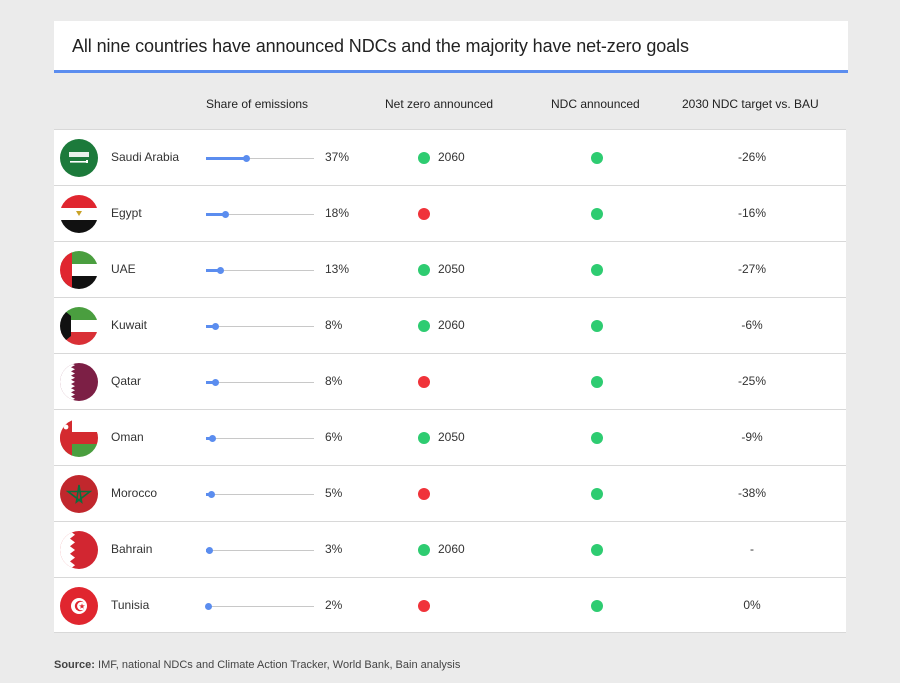  I want to click on ndc-target-value: -6%, so click(752, 325).